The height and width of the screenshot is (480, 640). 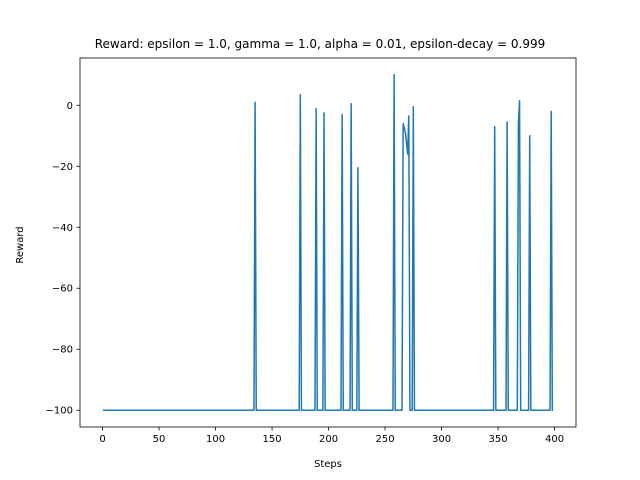 I want to click on y-tick-label: −100, so click(x=59, y=411).